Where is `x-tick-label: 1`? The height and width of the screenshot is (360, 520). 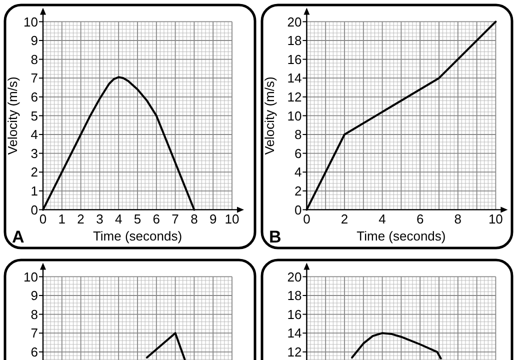
x-tick-label: 1 is located at coordinates (62, 219).